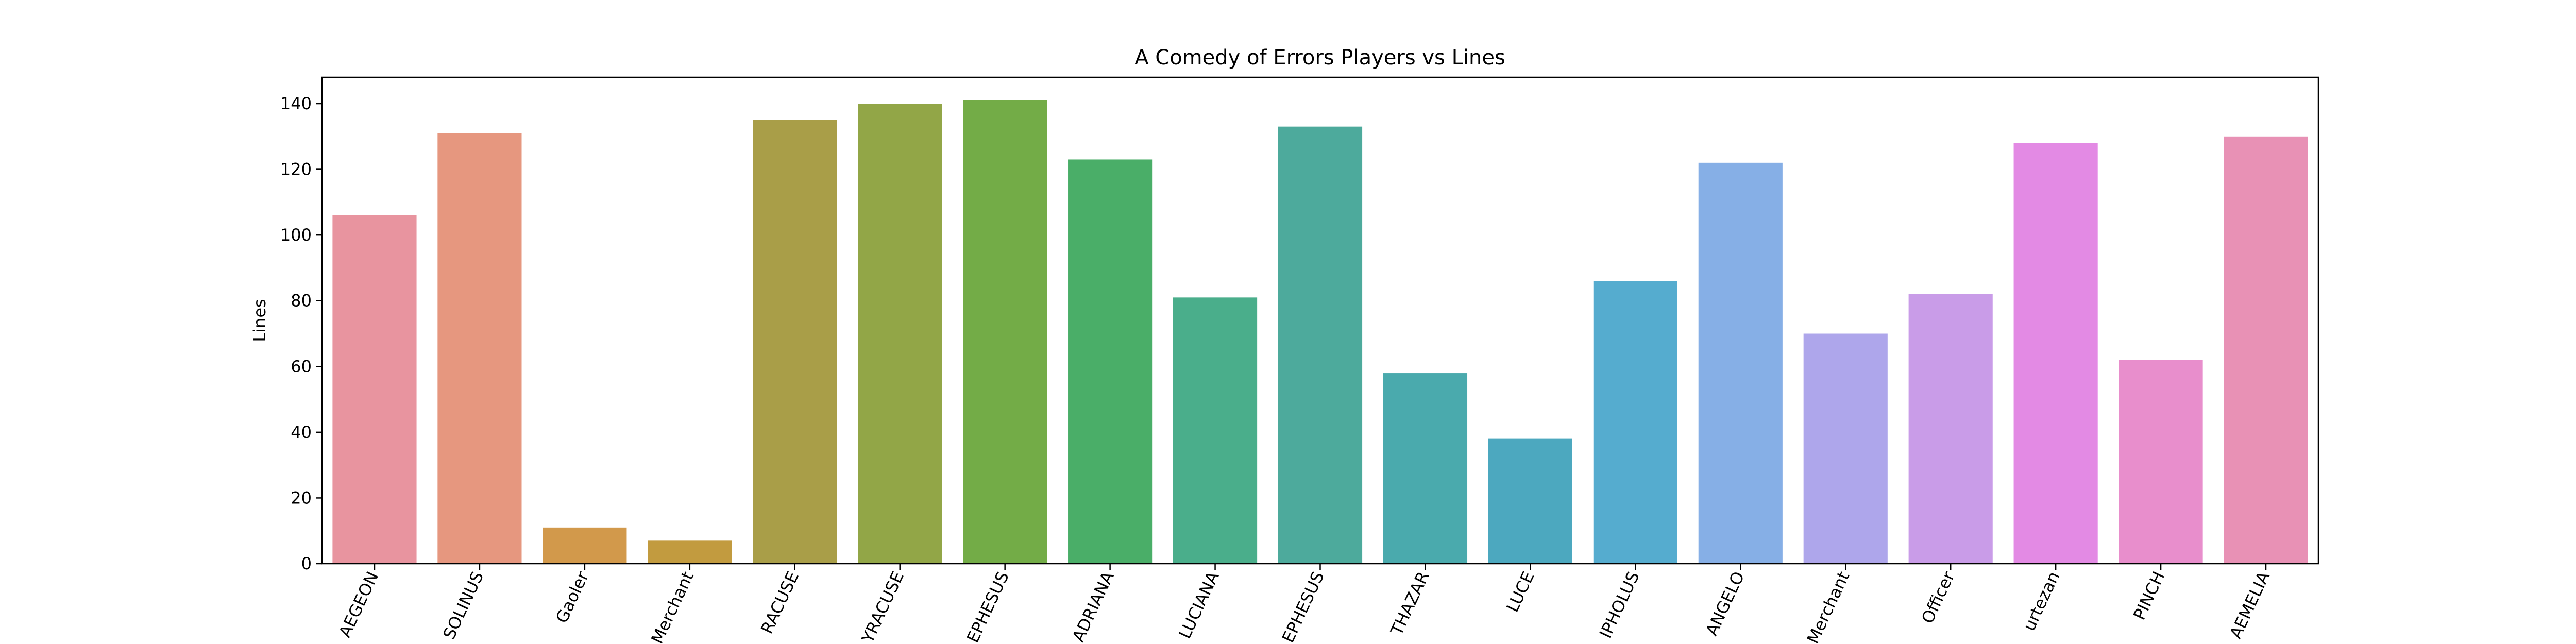  I want to click on x-tick-label: YRACUSE, so click(883, 606).